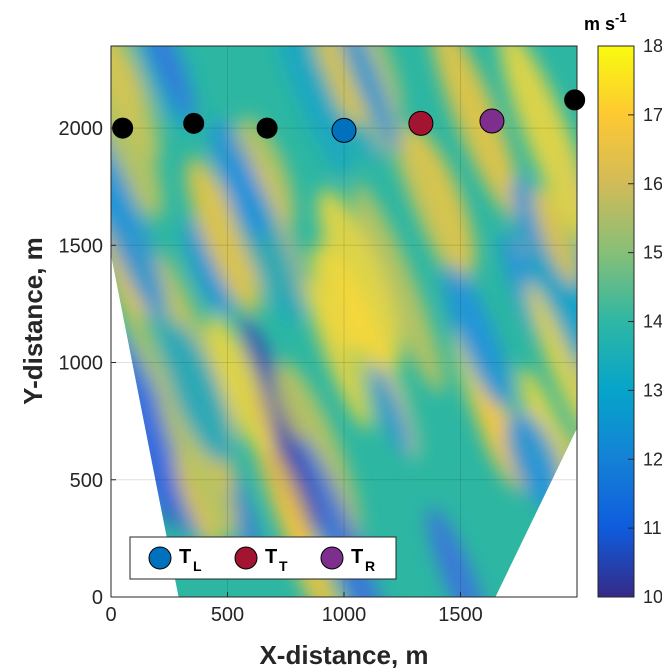 This screenshot has height=670, width=662. I want to click on colorbar-unit-label: m s-1, so click(605, 22).